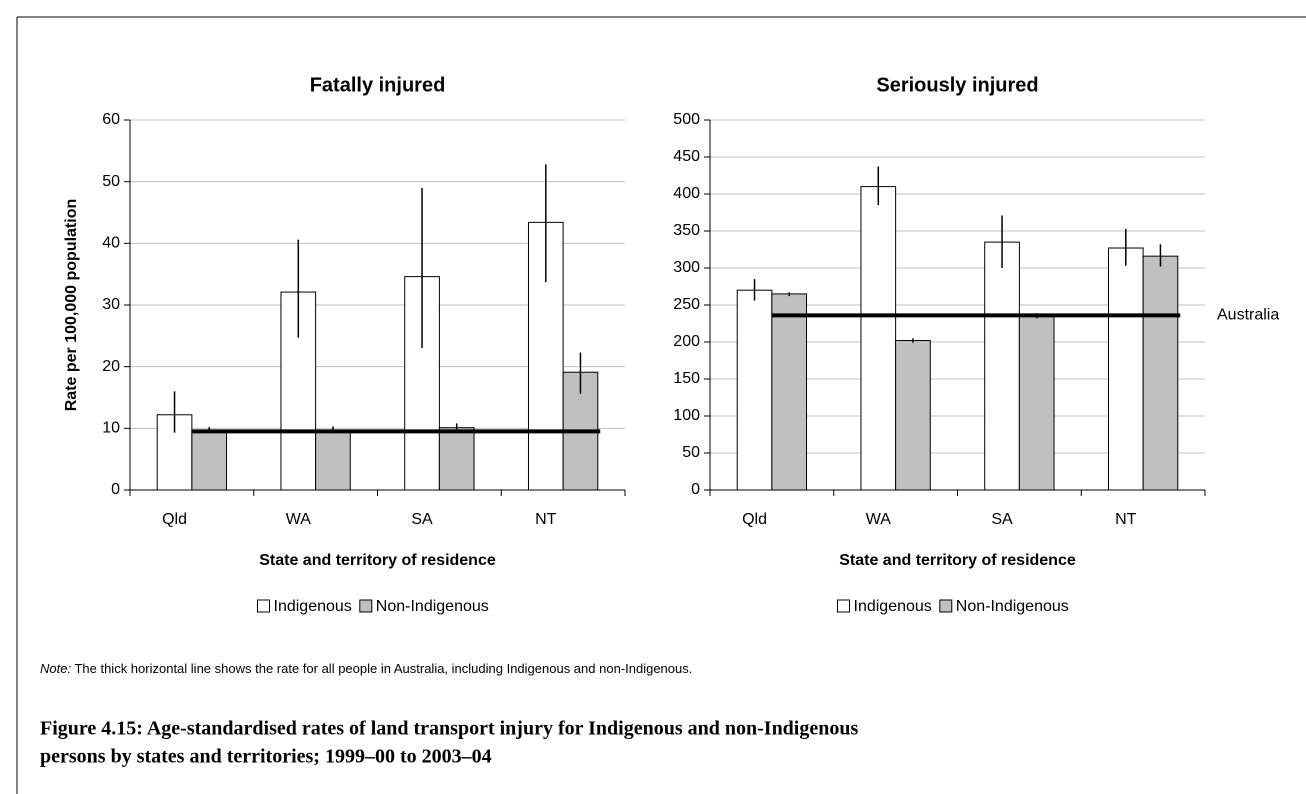 The width and height of the screenshot is (1306, 794). Describe the element at coordinates (686, 230) in the screenshot. I see `y-tick-label: 350` at that location.